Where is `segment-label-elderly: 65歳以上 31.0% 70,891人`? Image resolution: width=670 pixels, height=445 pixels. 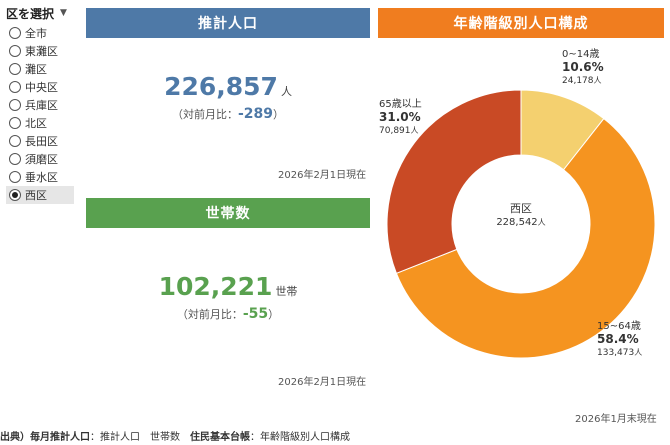
segment-label-elderly: 65歳以上 31.0% 70,891人 is located at coordinates (400, 118).